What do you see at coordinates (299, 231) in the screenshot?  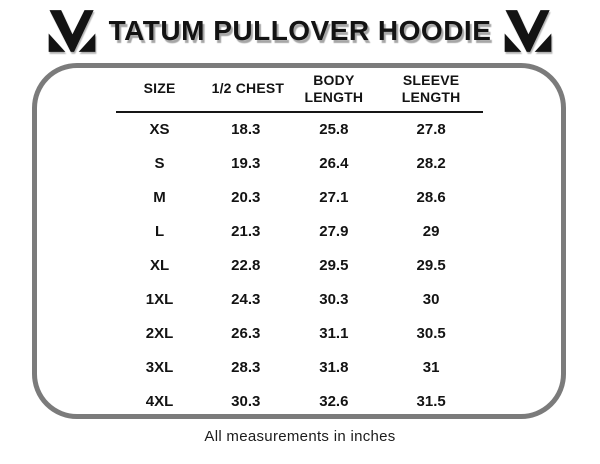 I see `table-row-l: L 21.3 27.9 29` at bounding box center [299, 231].